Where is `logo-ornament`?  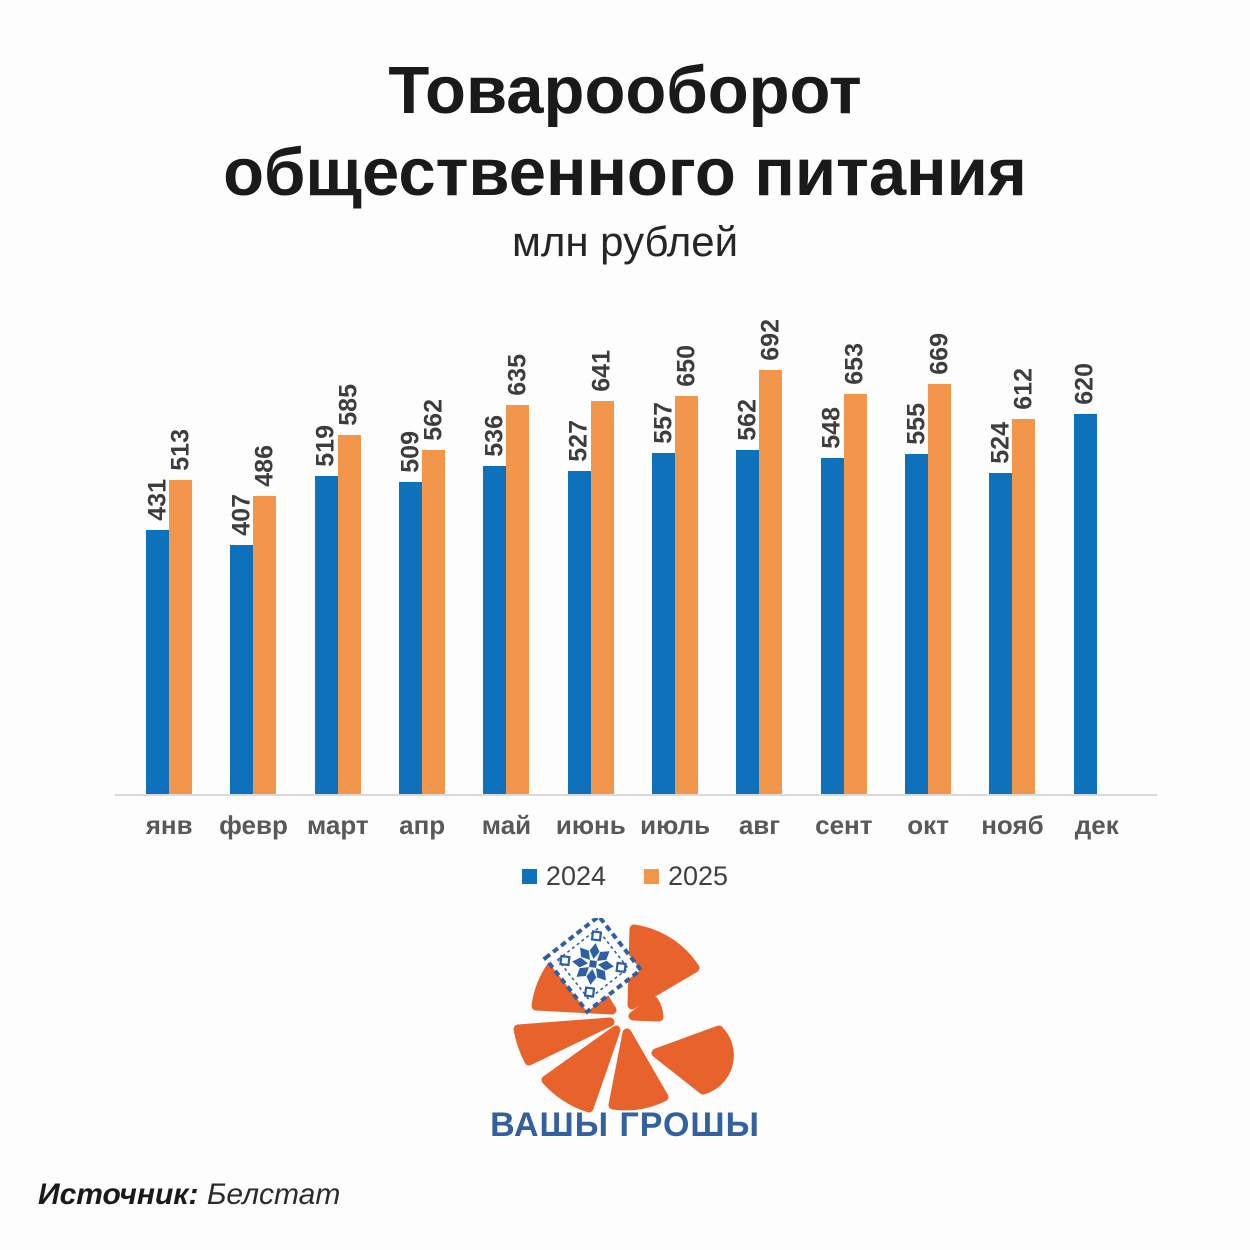
logo-ornament is located at coordinates (593, 966).